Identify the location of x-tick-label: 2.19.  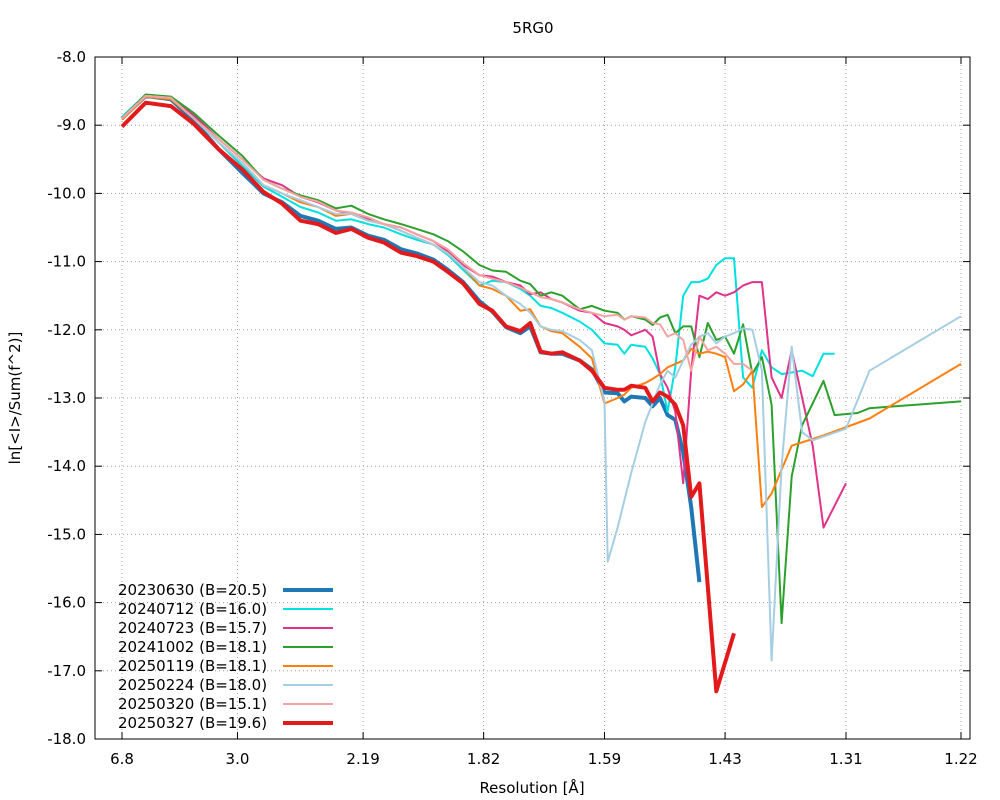
(362, 759).